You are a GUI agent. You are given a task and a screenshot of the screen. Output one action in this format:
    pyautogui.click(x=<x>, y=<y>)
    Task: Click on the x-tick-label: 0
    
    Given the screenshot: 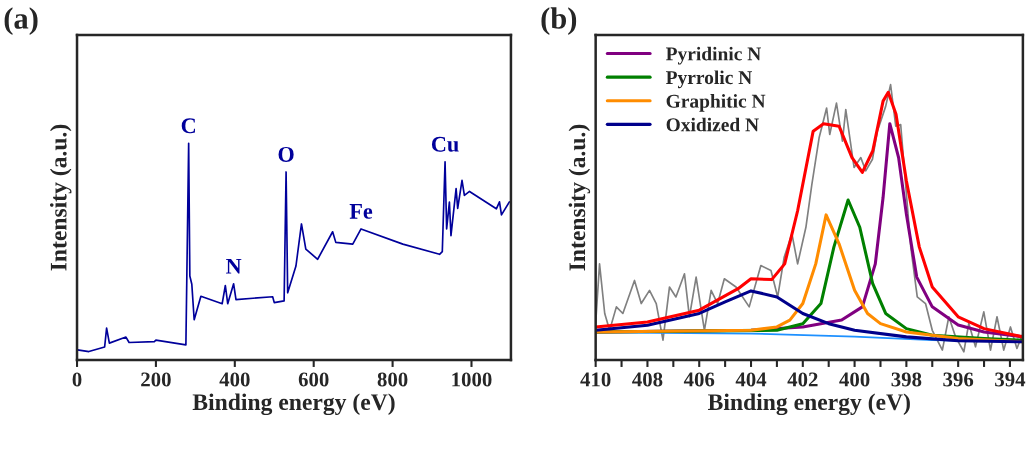 What is the action you would take?
    pyautogui.click(x=77, y=379)
    